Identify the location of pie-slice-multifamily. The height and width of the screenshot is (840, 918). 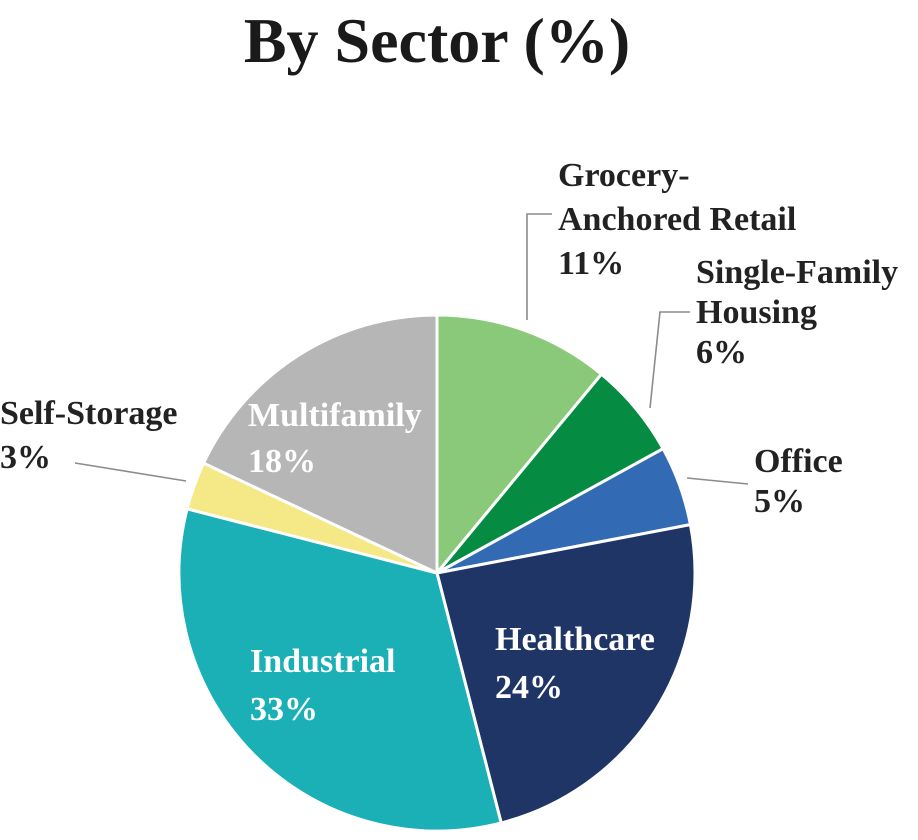
(320, 444).